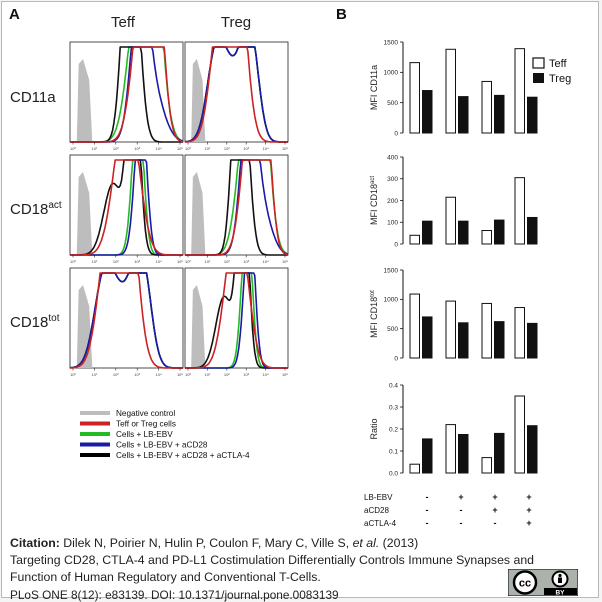 The width and height of the screenshot is (602, 602). I want to click on y-axis-label-base: MFI CD18, so click(374, 204).